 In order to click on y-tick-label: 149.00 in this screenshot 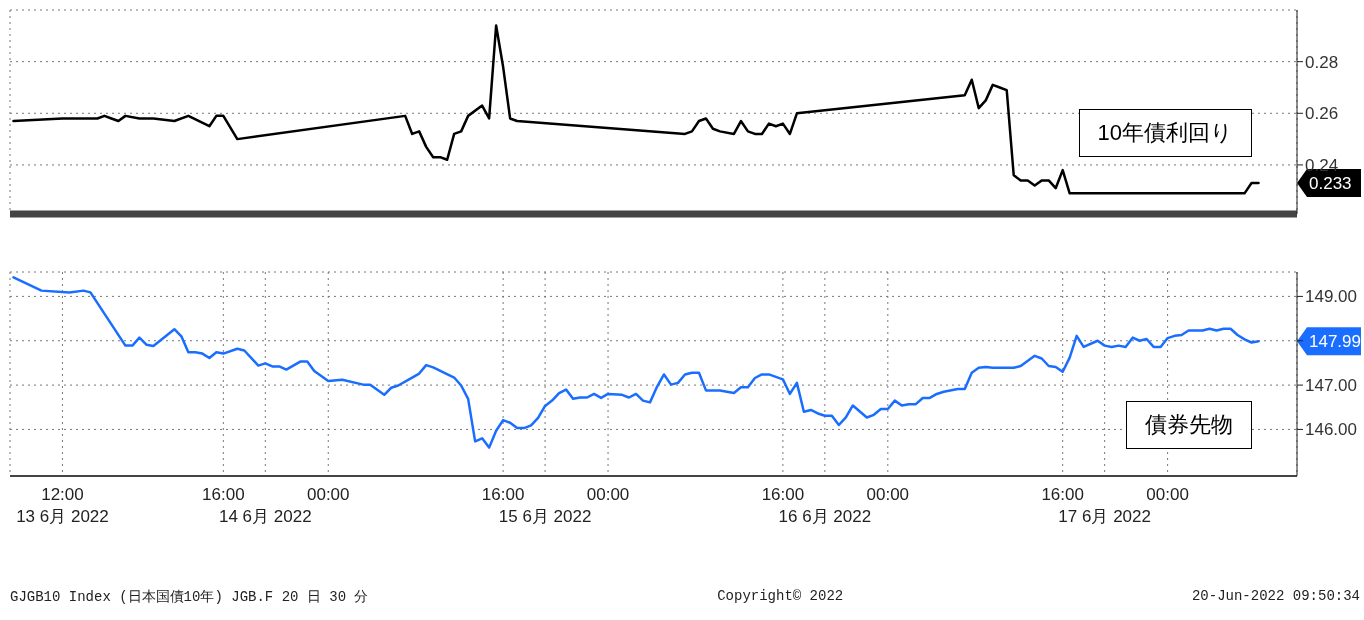, I will do `click(1331, 297)`.